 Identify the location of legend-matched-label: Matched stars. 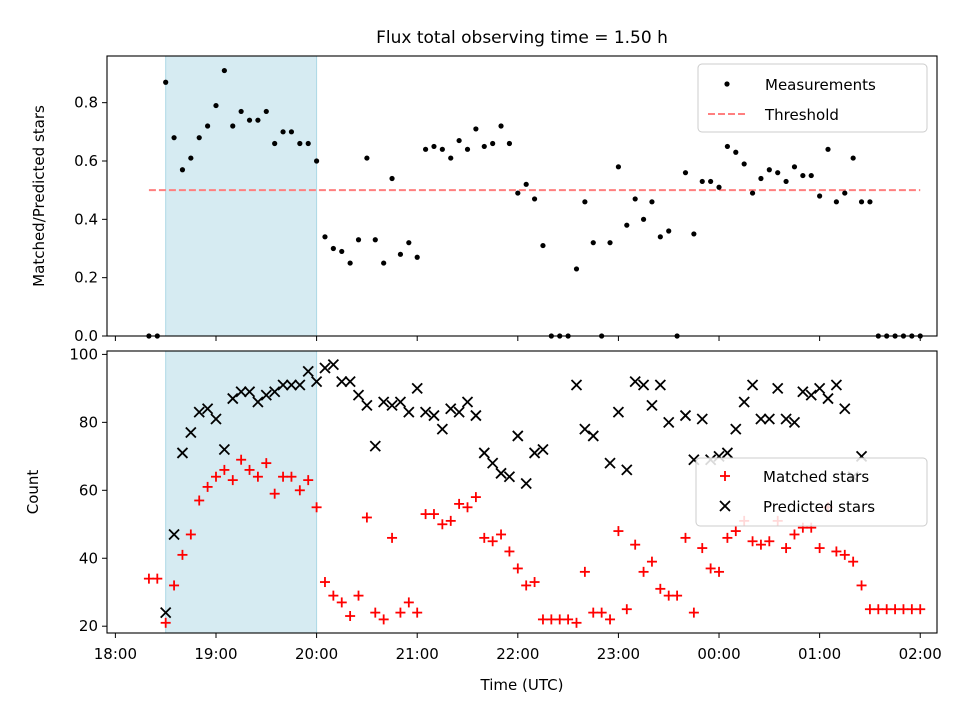
(816, 477).